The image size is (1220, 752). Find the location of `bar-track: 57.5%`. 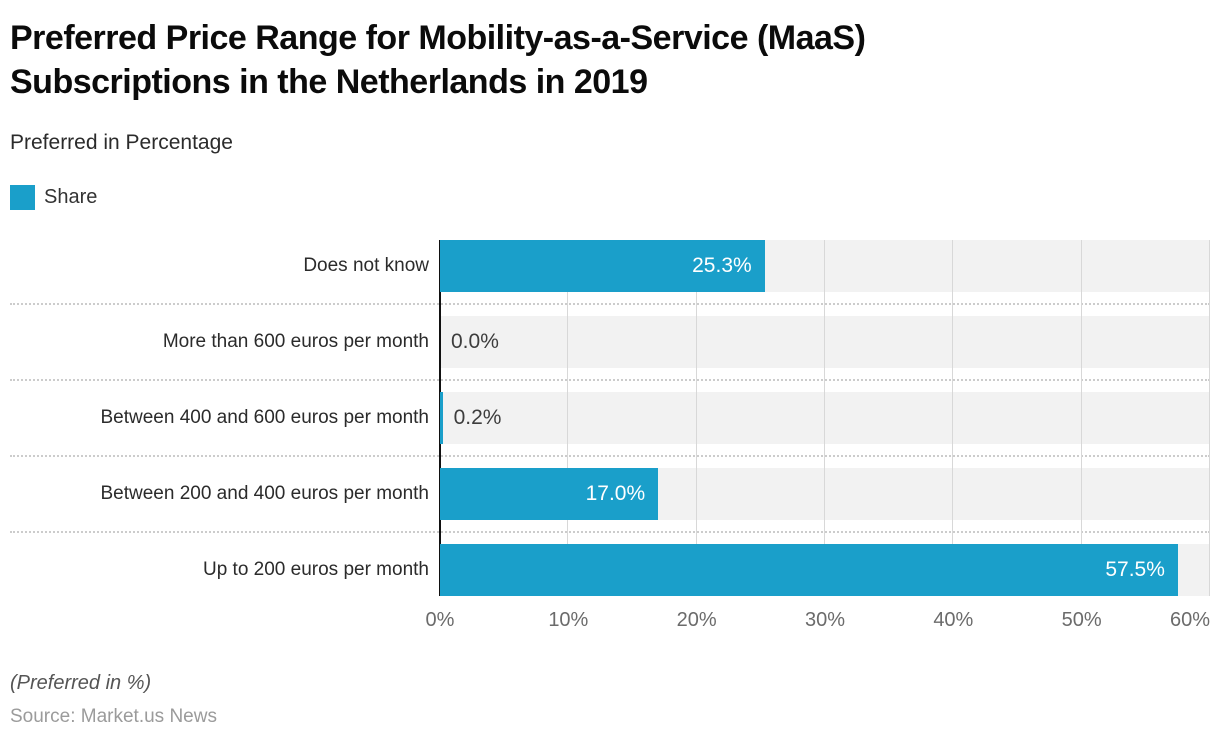

bar-track: 57.5% is located at coordinates (825, 570).